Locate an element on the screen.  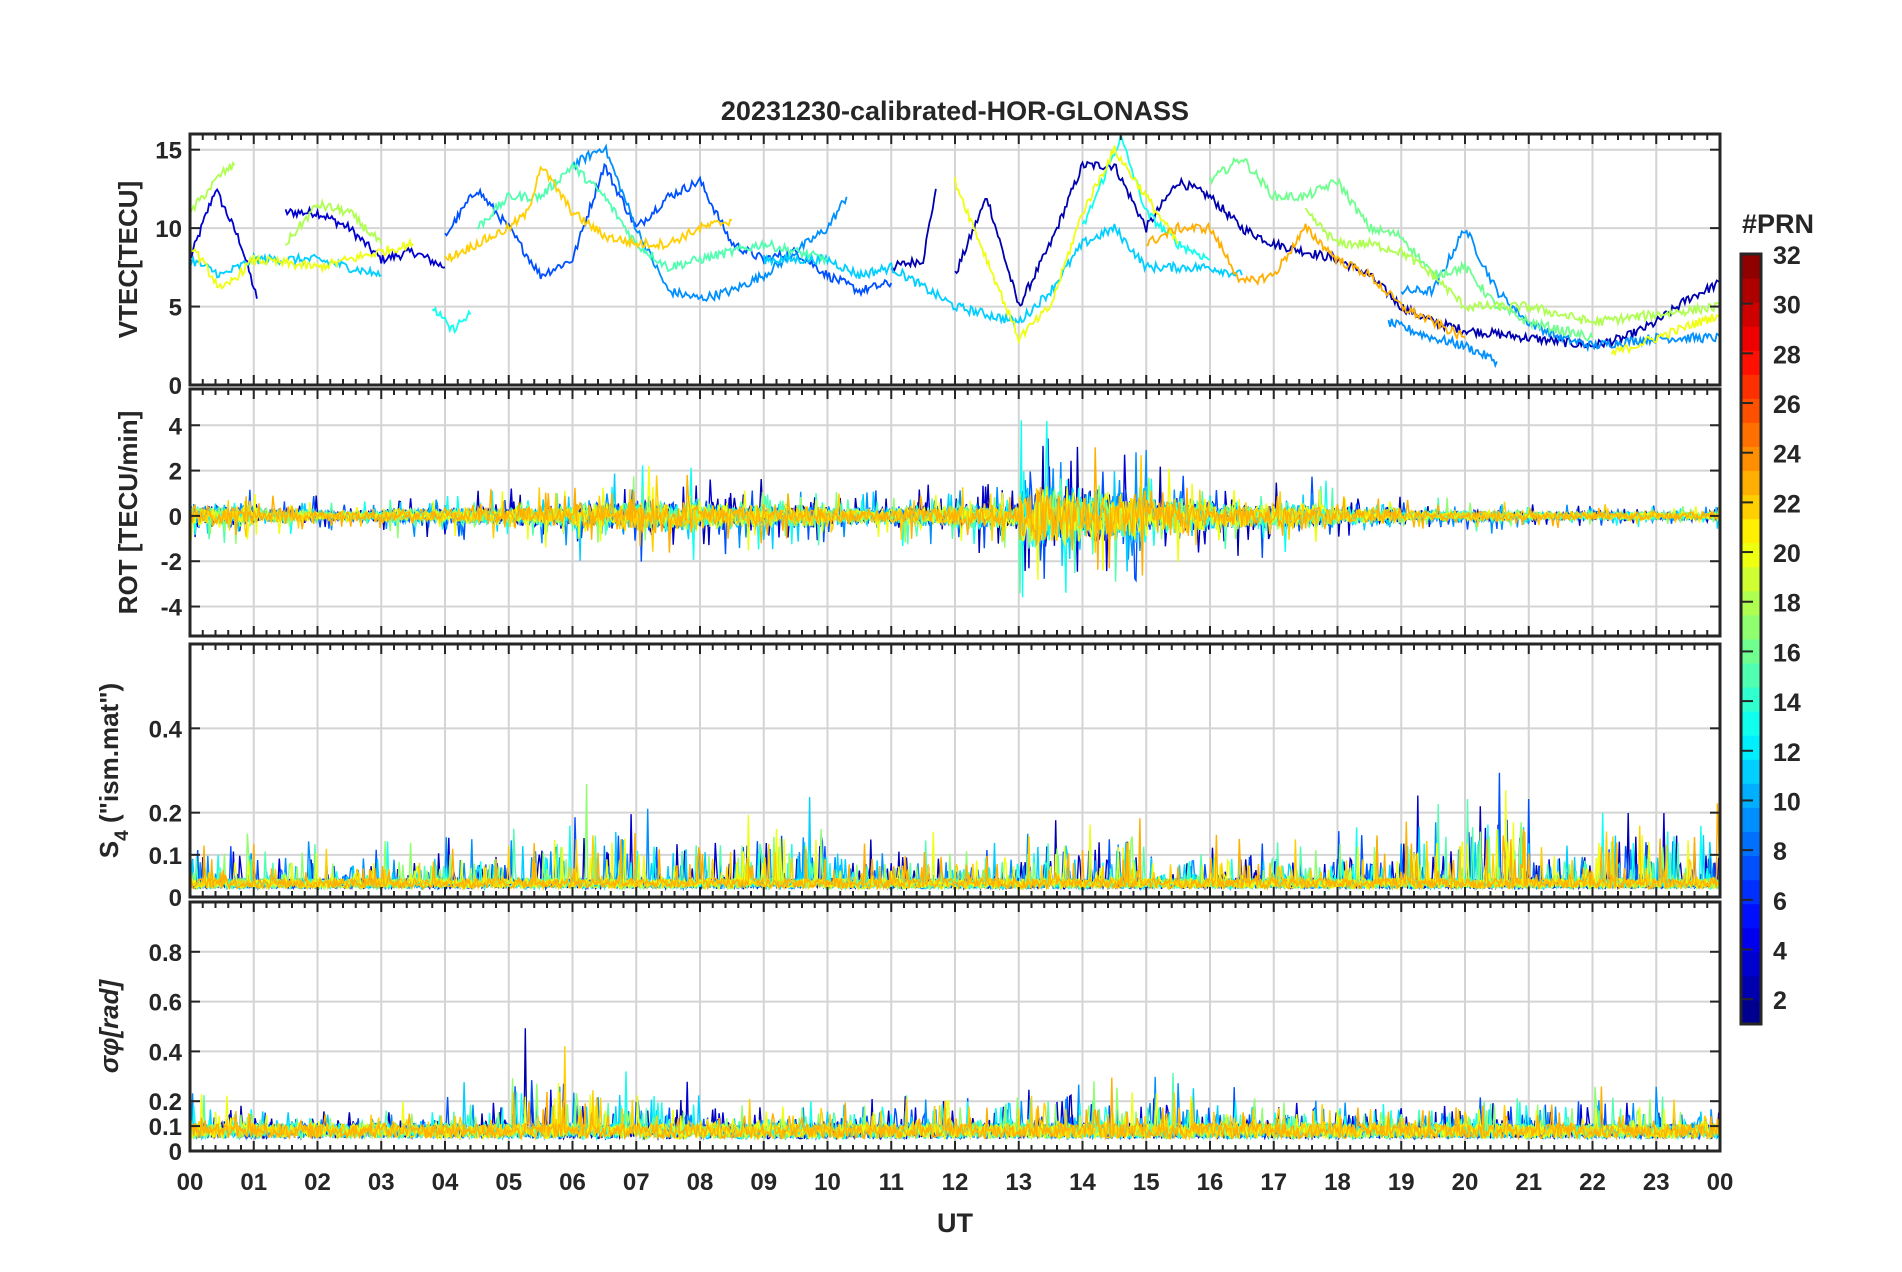
x-tick-label: 14 is located at coordinates (1082, 1182).